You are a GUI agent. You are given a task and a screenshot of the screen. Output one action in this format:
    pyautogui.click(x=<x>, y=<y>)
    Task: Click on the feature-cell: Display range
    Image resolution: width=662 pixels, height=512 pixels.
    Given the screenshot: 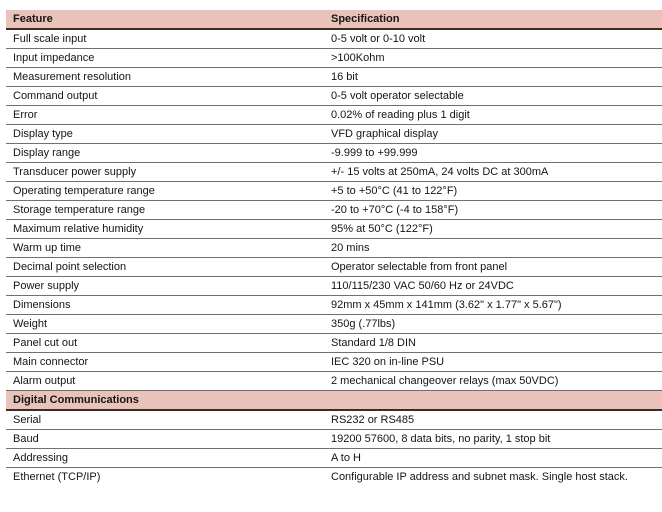 What is the action you would take?
    pyautogui.click(x=47, y=153)
    